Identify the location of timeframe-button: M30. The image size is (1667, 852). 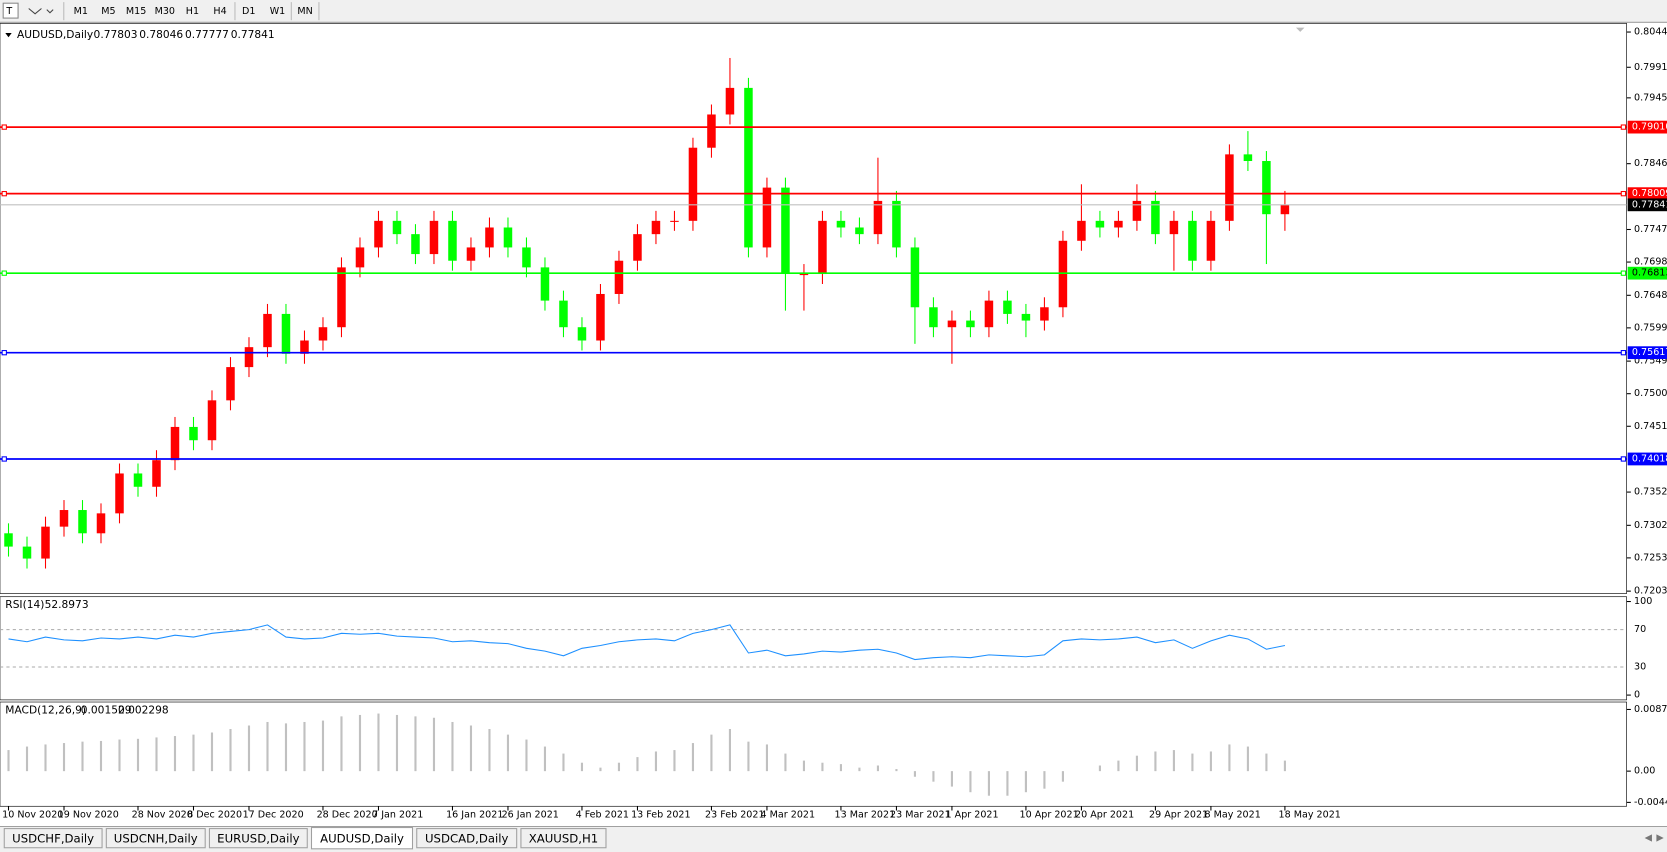
(165, 11).